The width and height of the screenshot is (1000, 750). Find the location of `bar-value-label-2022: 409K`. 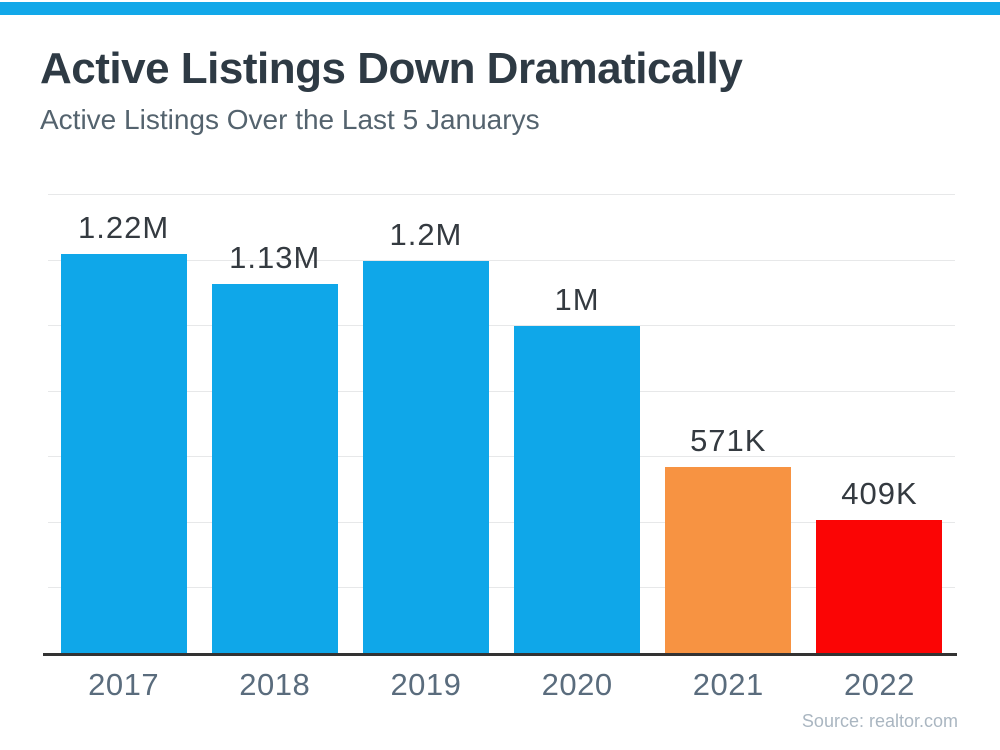

bar-value-label-2022: 409K is located at coordinates (879, 493).